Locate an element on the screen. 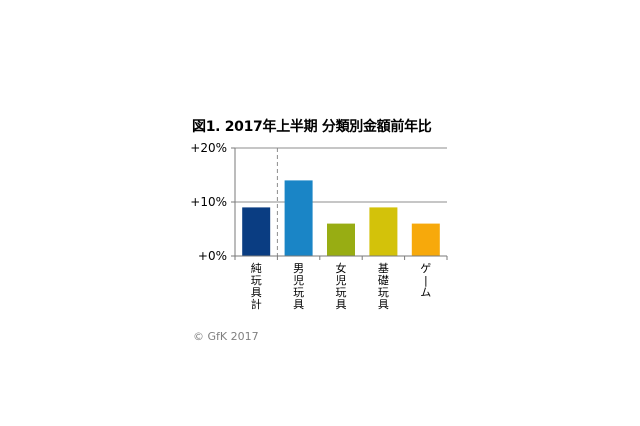 The width and height of the screenshot is (640, 426). axes is located at coordinates (339, 203).